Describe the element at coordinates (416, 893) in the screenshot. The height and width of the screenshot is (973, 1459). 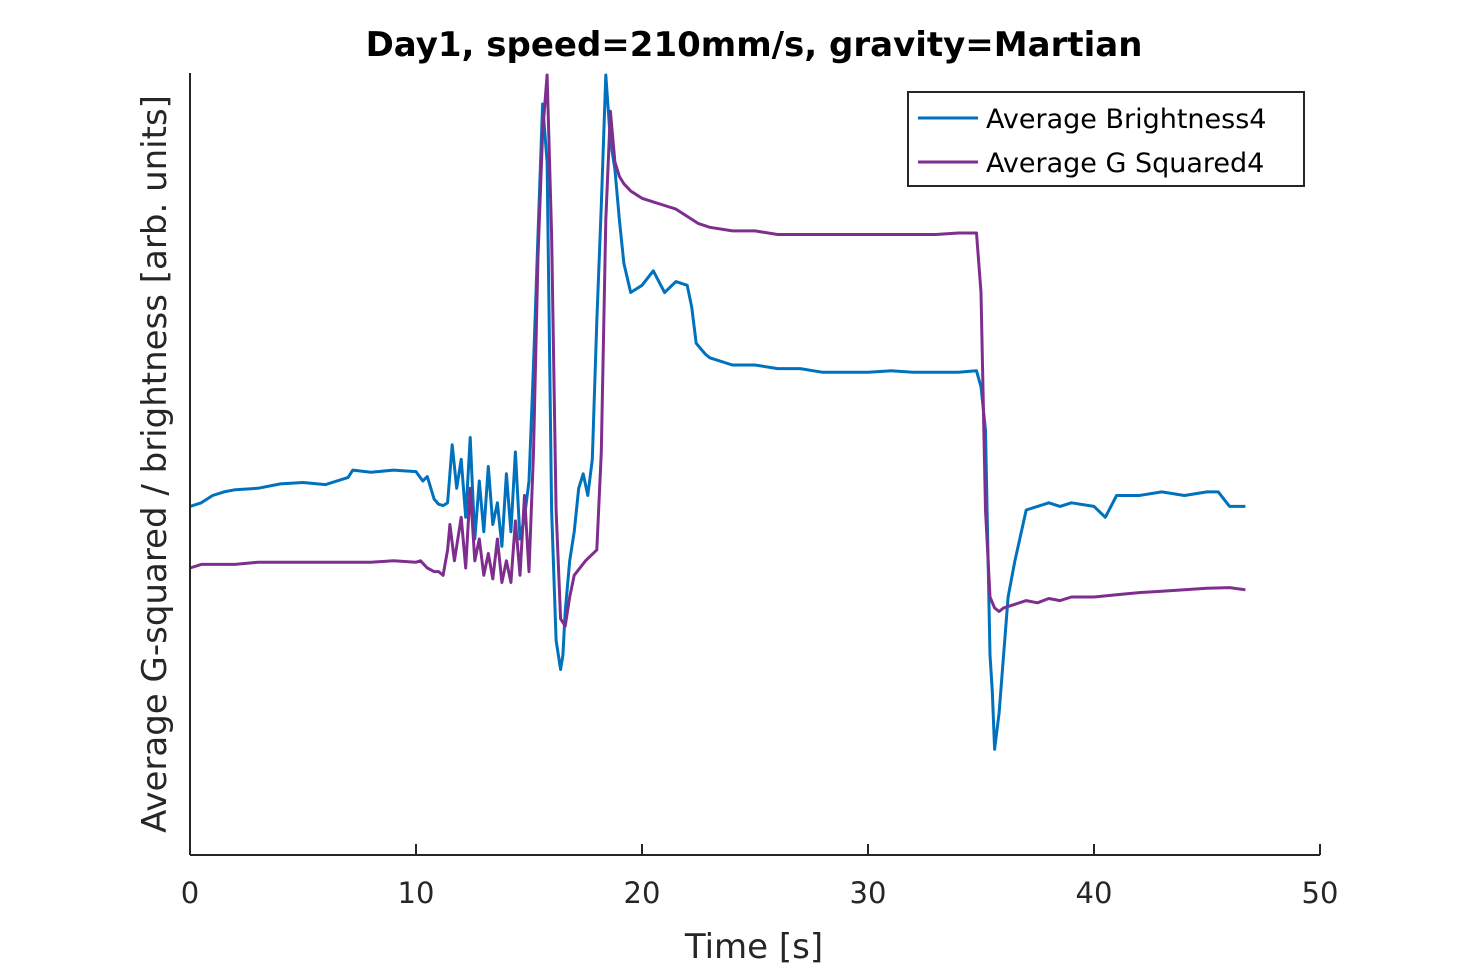
I see `x-tick-label: 10` at that location.